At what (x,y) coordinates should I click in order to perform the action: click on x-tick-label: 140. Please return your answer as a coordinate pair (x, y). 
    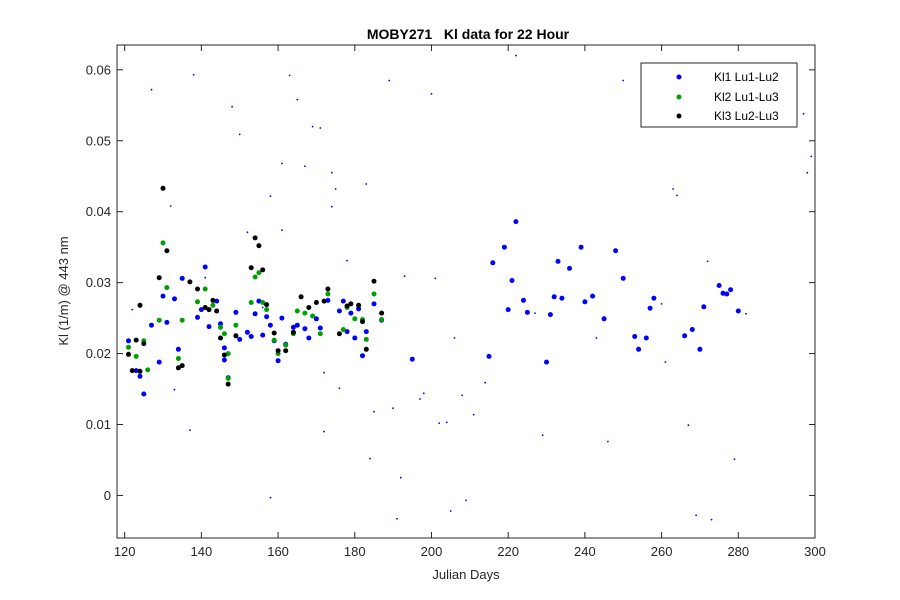
    Looking at the image, I should click on (202, 551).